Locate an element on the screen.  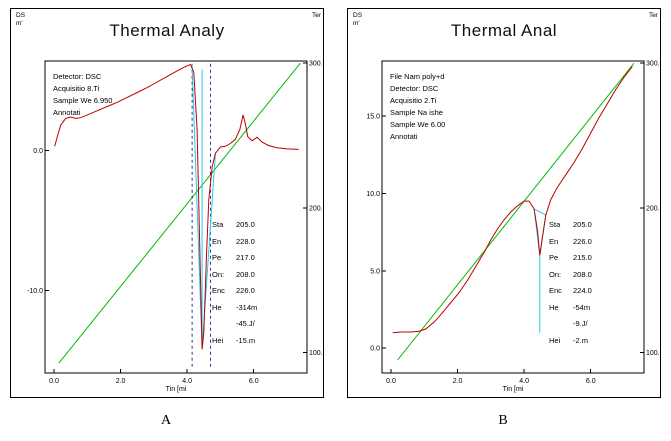
peak-result-row: En 226.0 is located at coordinates (570, 242).